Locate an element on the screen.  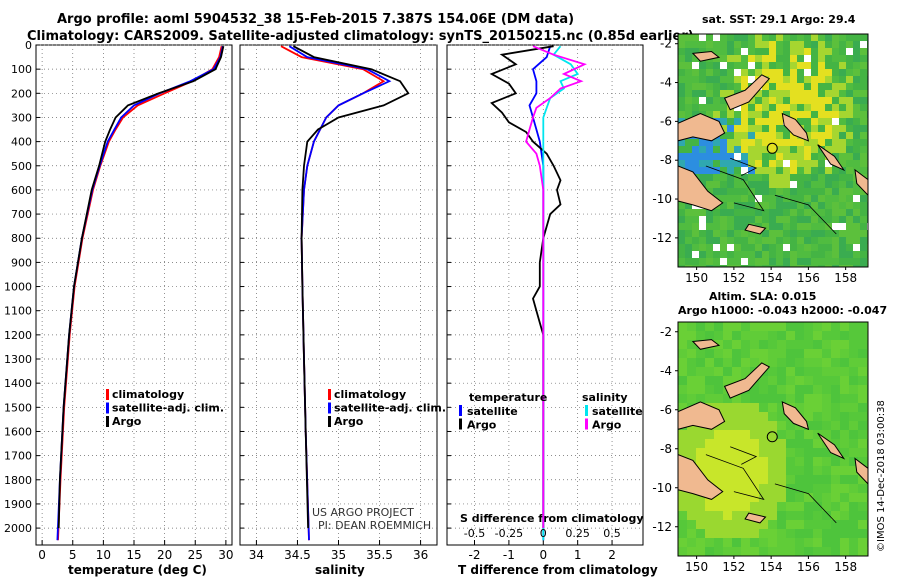
land-mass is located at coordinates (747, 380).